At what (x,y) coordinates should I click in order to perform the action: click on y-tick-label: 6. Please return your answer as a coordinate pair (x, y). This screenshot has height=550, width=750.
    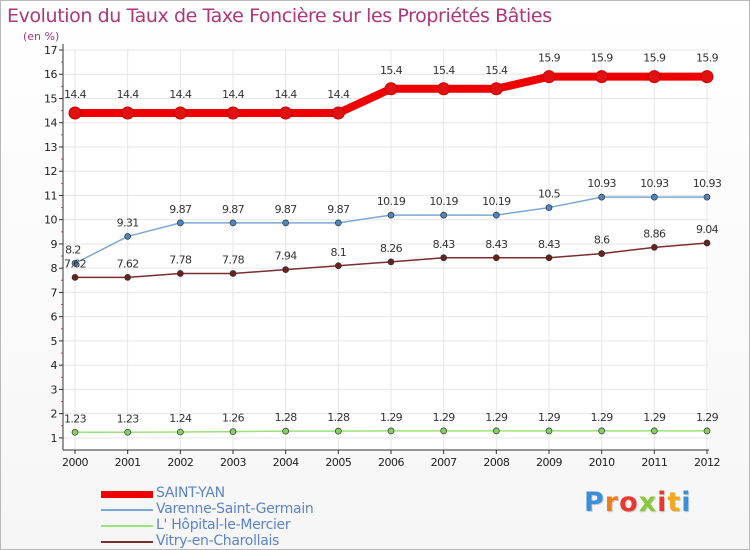
    Looking at the image, I should click on (54, 317).